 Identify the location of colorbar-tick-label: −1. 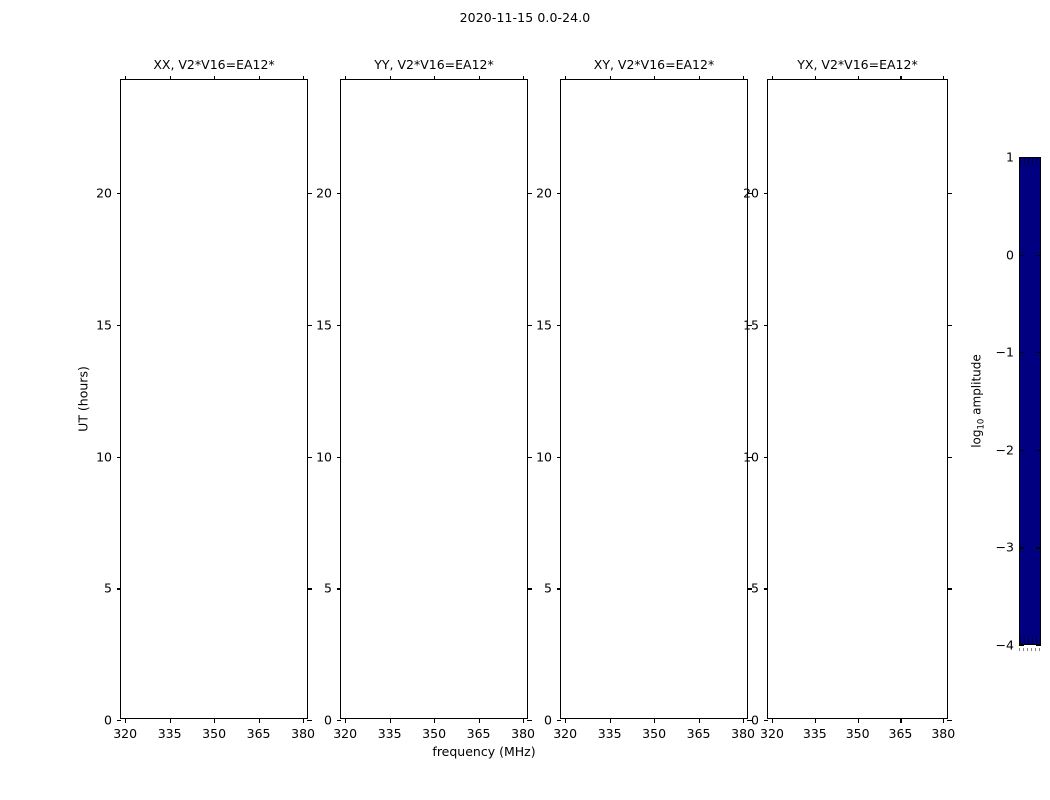
(1004, 352).